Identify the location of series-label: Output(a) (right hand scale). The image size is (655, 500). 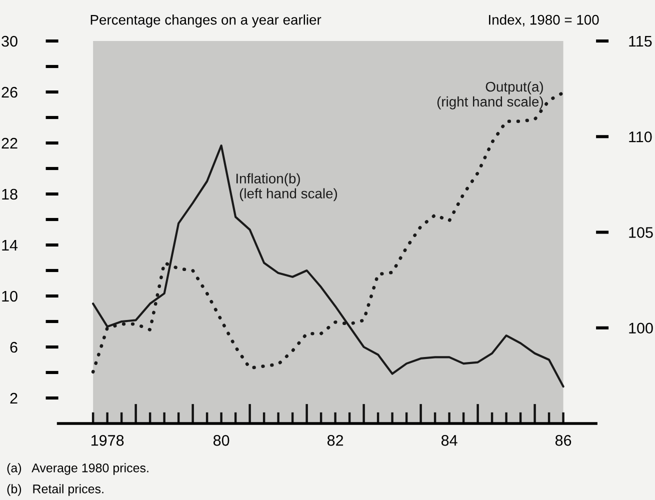
(490, 95).